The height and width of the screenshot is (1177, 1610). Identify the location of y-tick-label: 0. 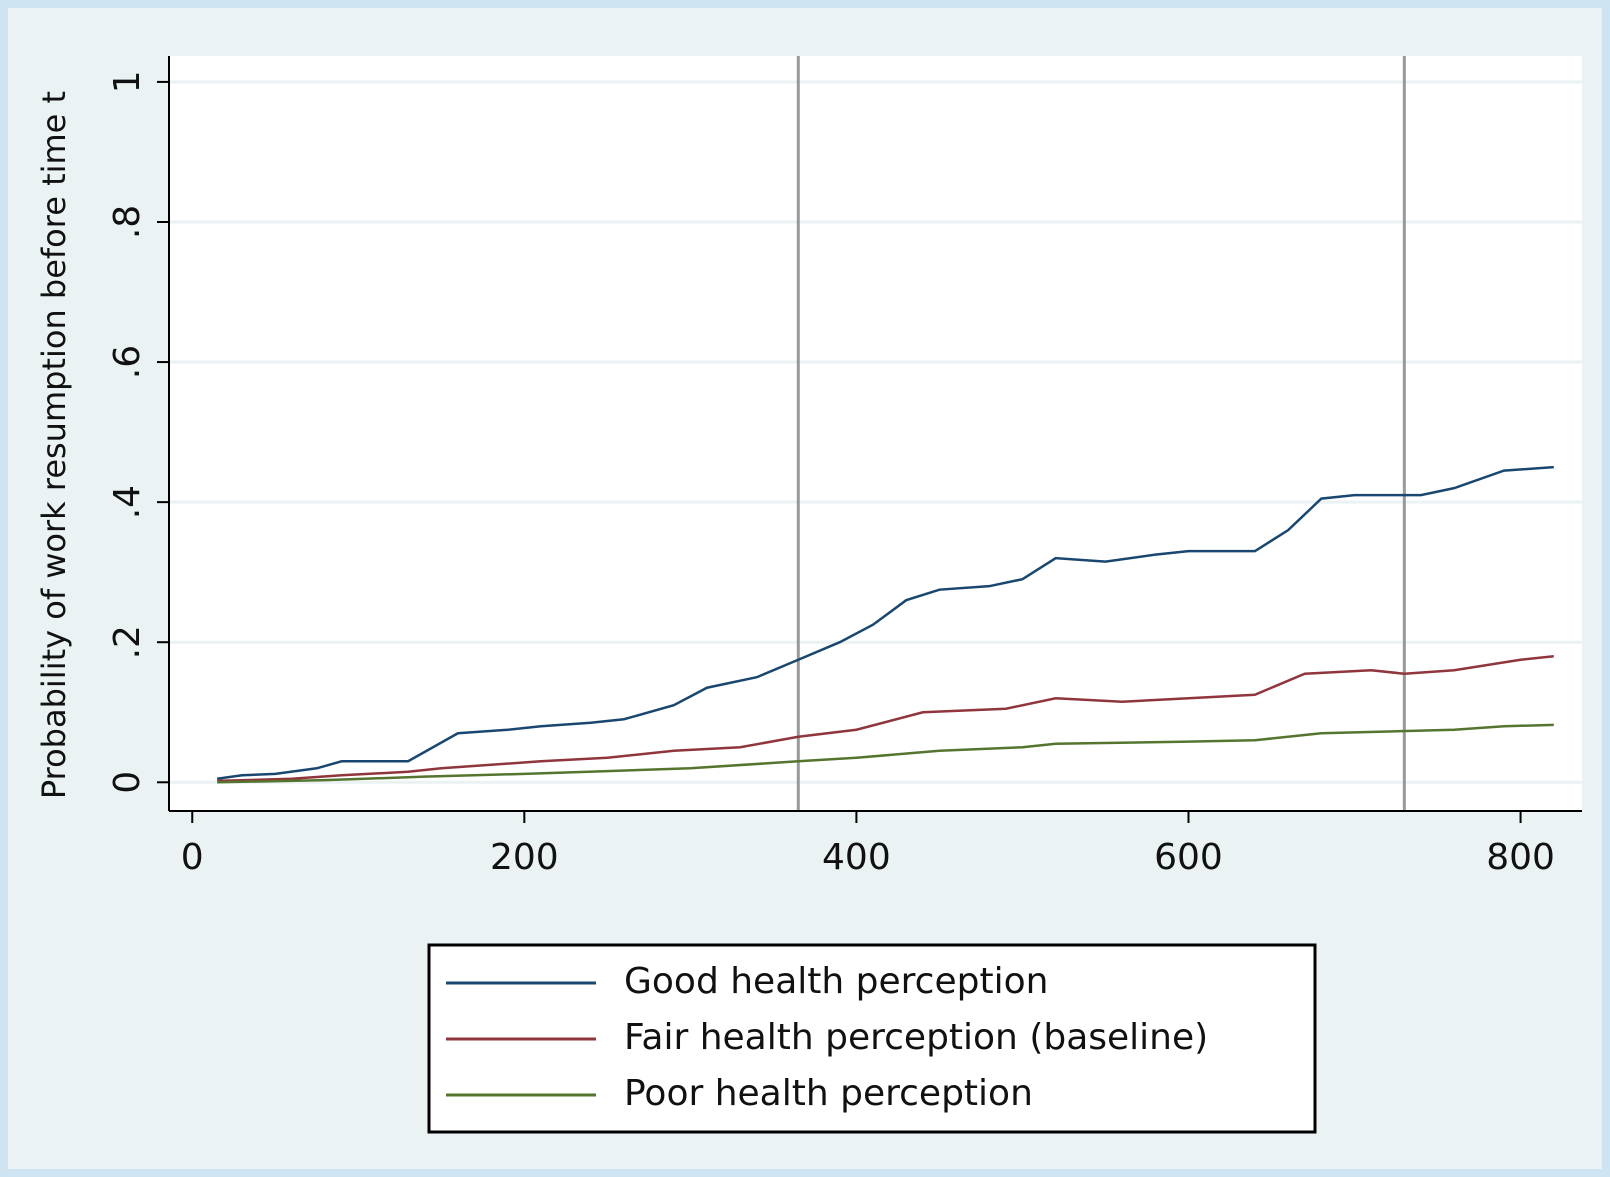
(127, 782).